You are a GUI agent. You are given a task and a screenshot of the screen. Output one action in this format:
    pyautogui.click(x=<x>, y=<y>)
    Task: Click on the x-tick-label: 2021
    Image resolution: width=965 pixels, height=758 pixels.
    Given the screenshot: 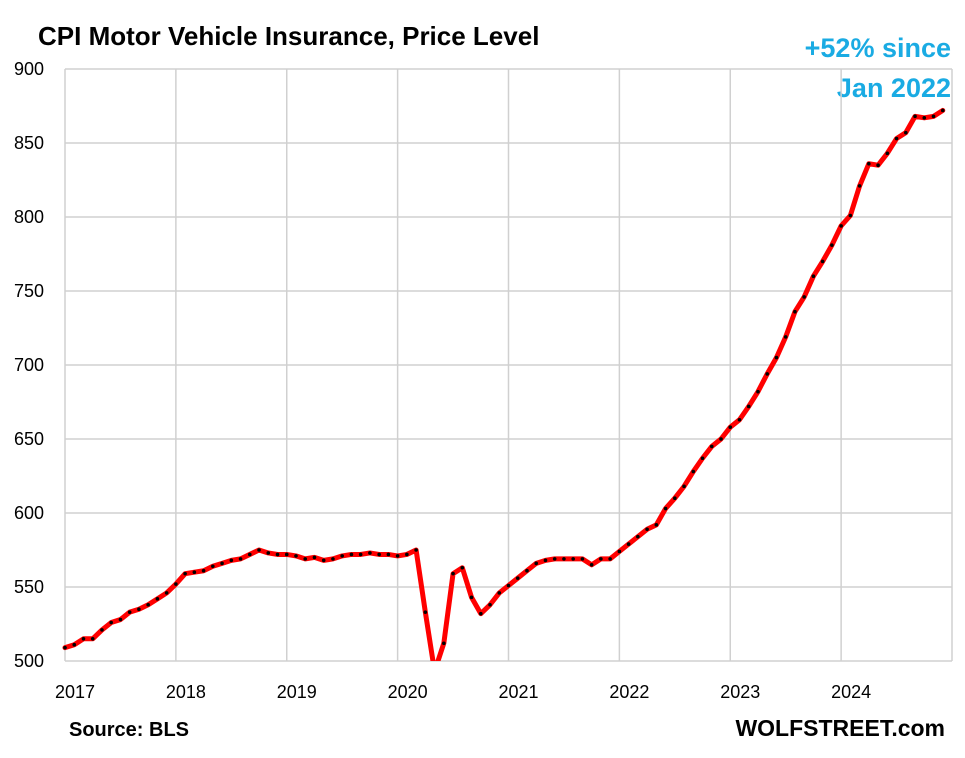 What is the action you would take?
    pyautogui.click(x=518, y=692)
    